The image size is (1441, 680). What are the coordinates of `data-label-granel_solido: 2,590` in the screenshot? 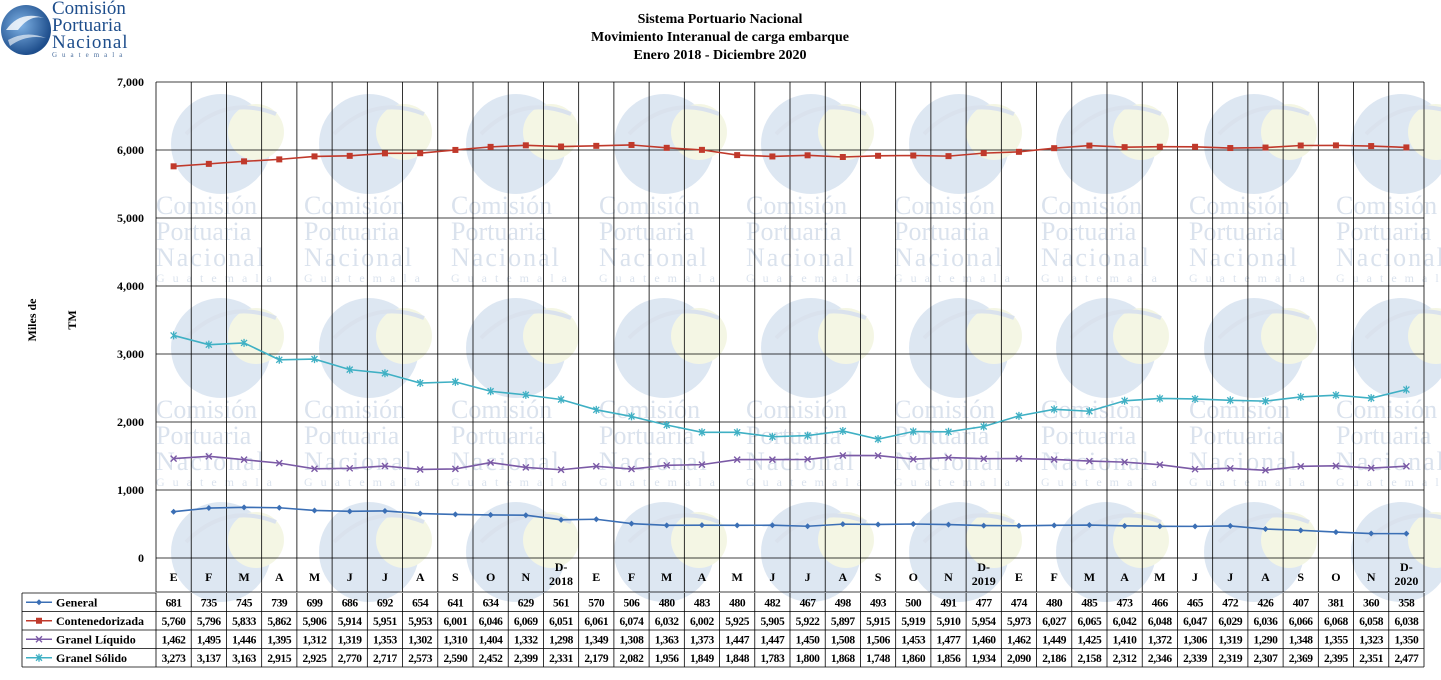 It's located at (455, 659).